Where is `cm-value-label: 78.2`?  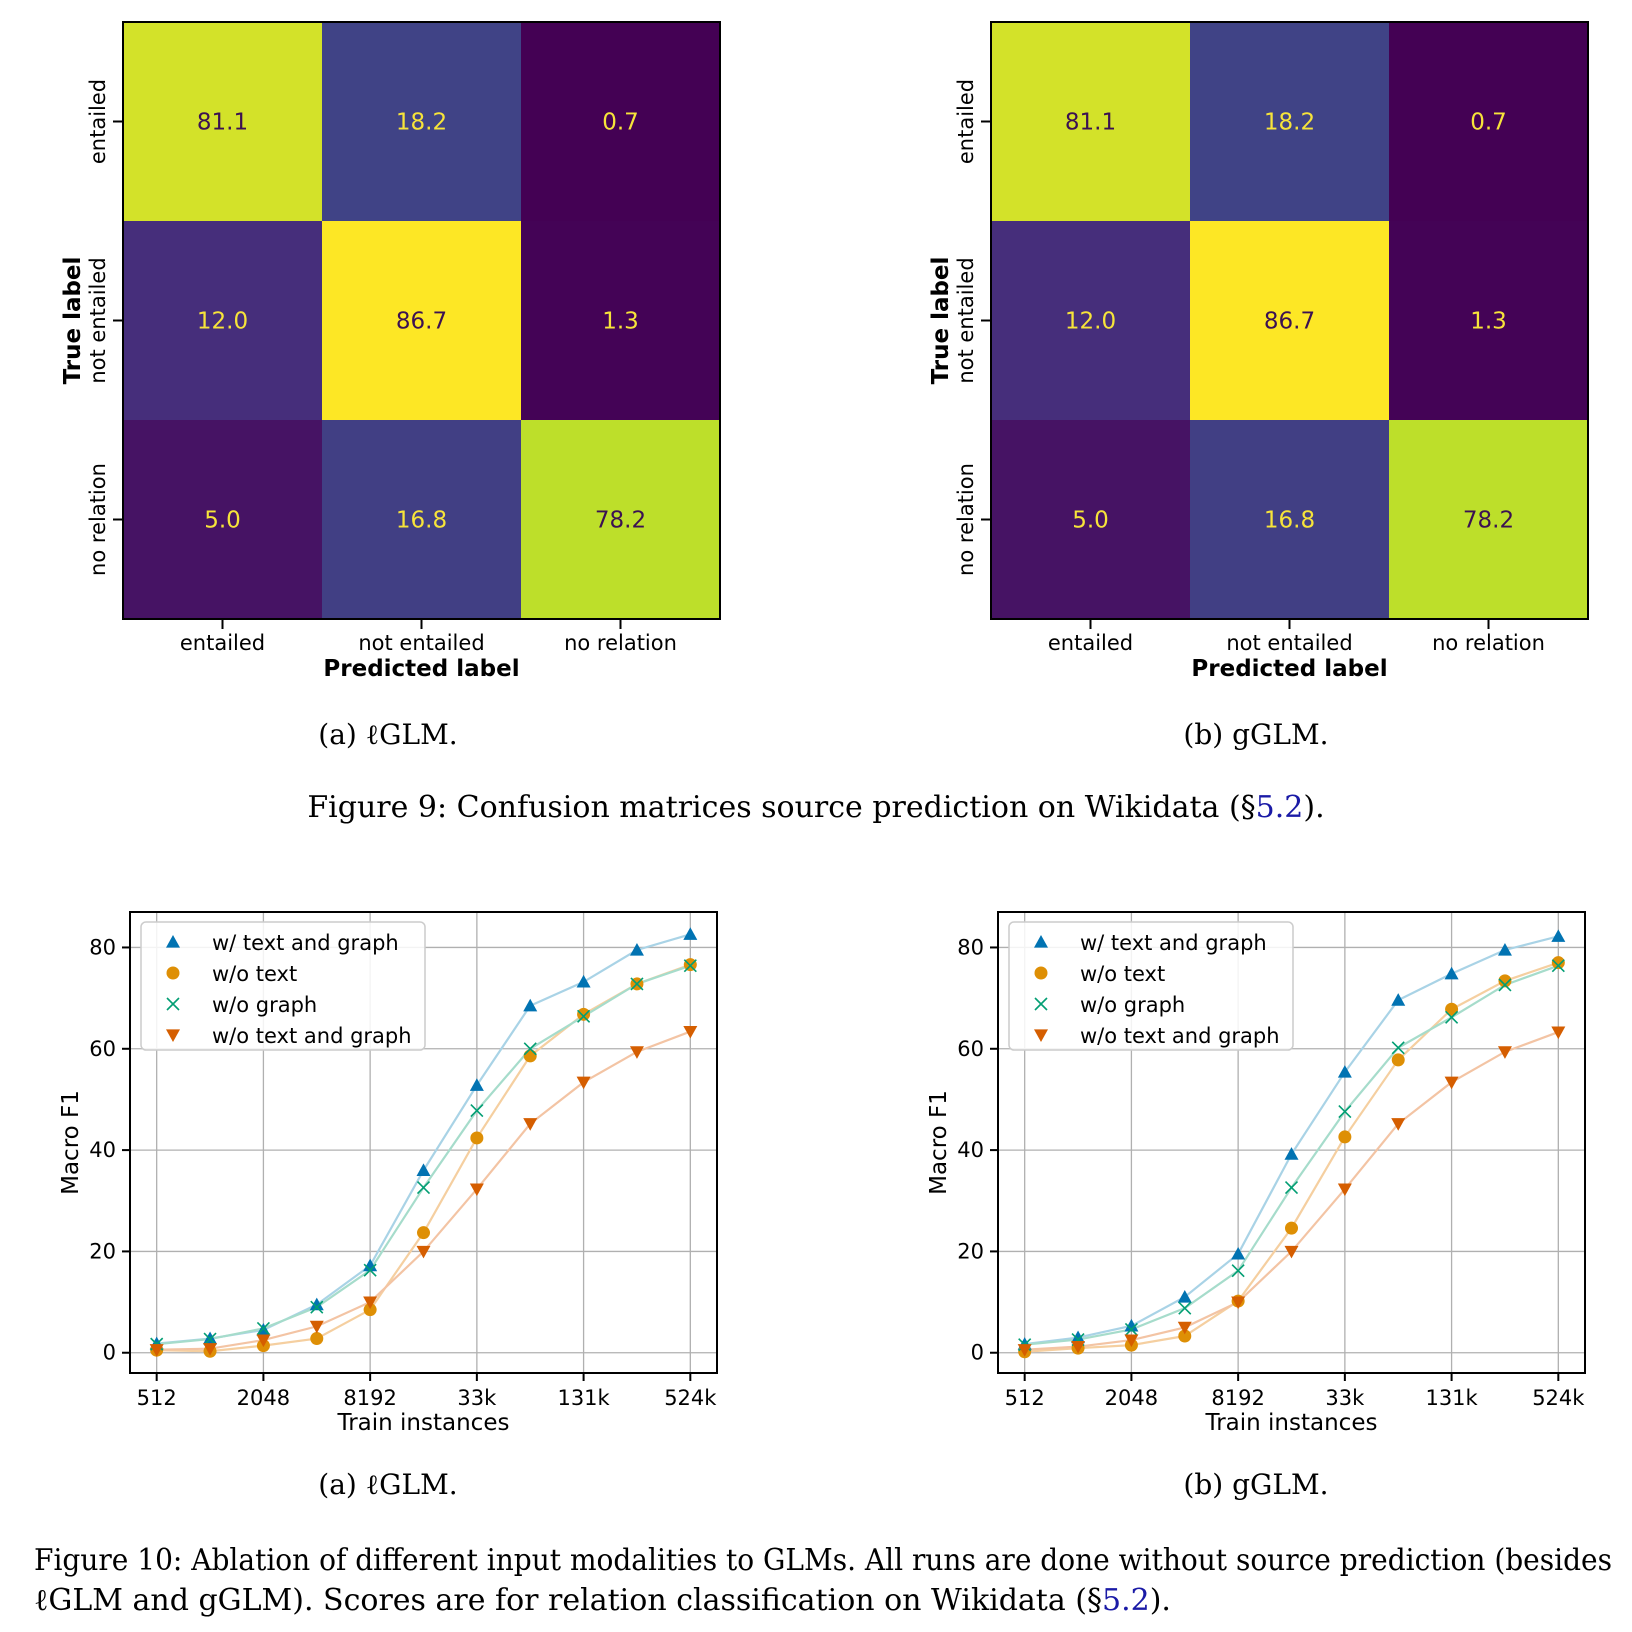 cm-value-label: 78.2 is located at coordinates (620, 521).